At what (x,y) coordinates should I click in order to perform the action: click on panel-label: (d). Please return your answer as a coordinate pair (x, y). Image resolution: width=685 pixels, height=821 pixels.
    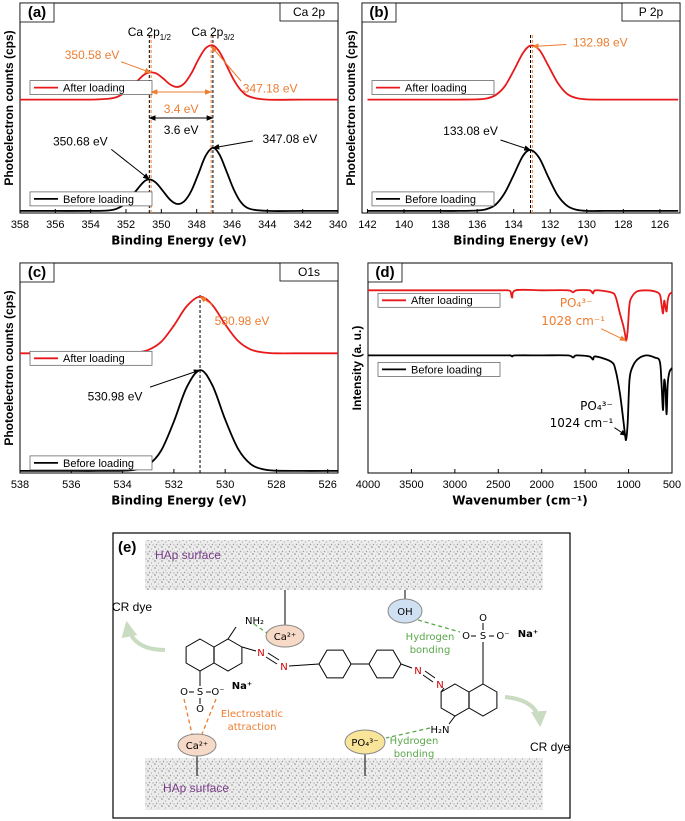
    Looking at the image, I should click on (384, 272).